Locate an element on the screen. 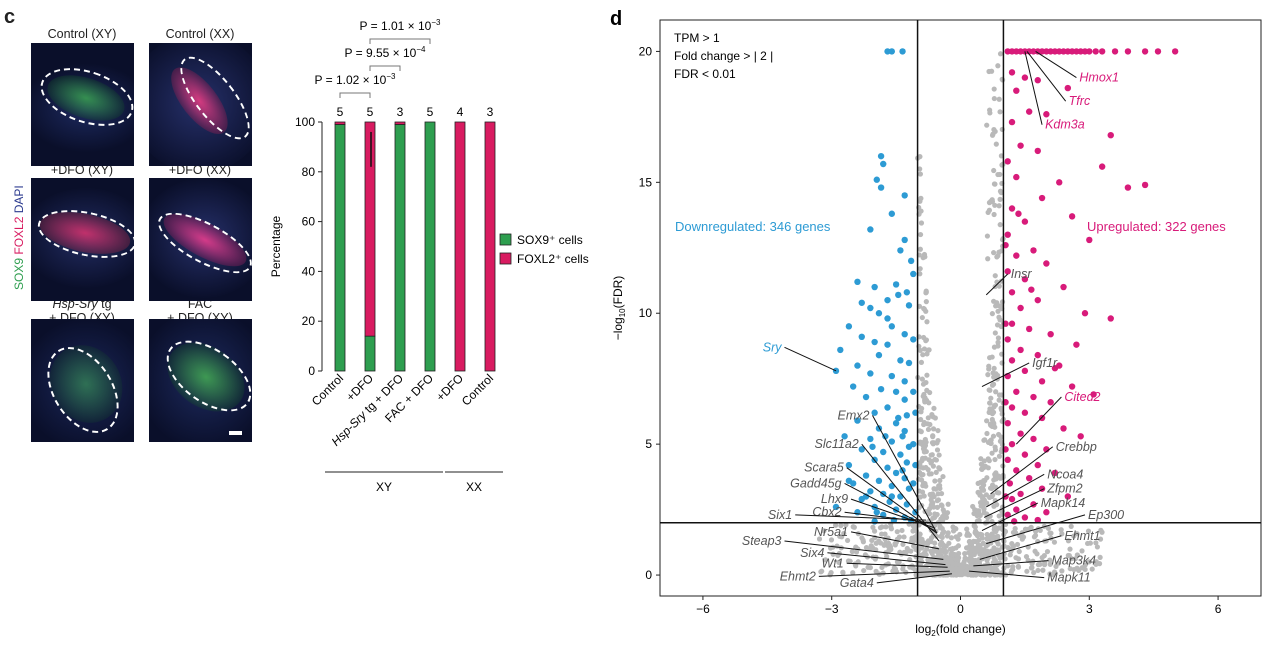 The image size is (1280, 646). gene-label: Scara5 is located at coordinates (824, 468).